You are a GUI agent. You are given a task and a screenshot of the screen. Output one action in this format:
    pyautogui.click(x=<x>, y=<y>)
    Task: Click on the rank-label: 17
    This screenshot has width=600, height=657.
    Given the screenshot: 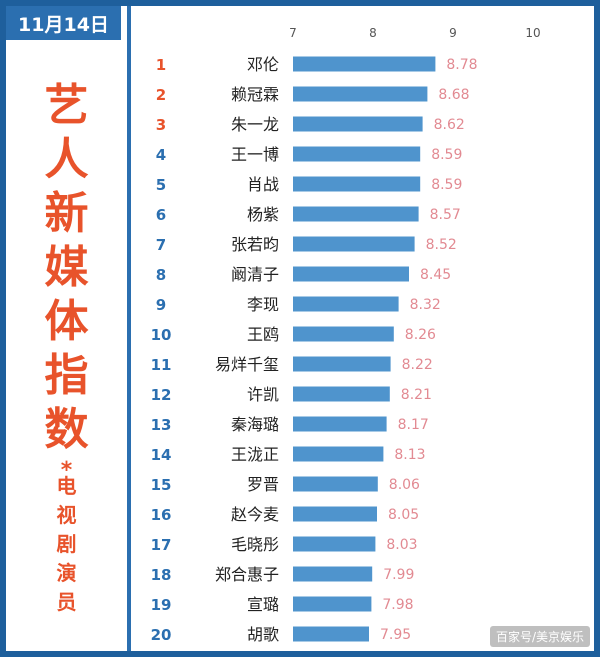 What is the action you would take?
    pyautogui.click(x=161, y=545)
    